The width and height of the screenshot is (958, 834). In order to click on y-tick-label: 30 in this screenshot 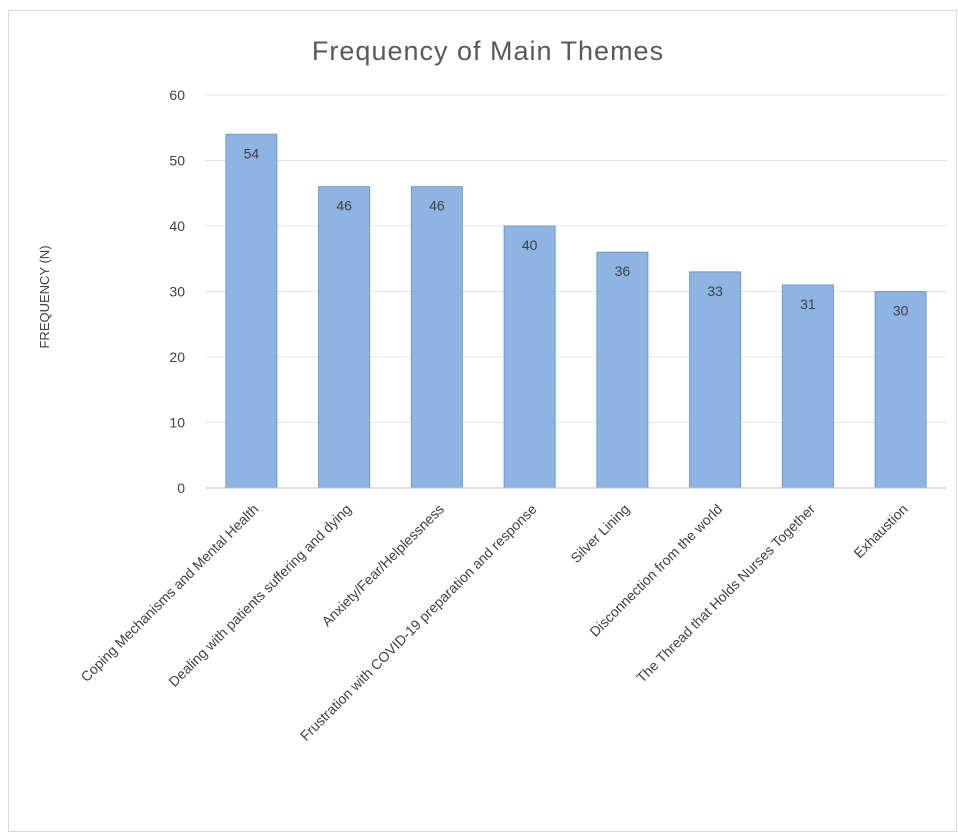, I will do `click(177, 292)`.